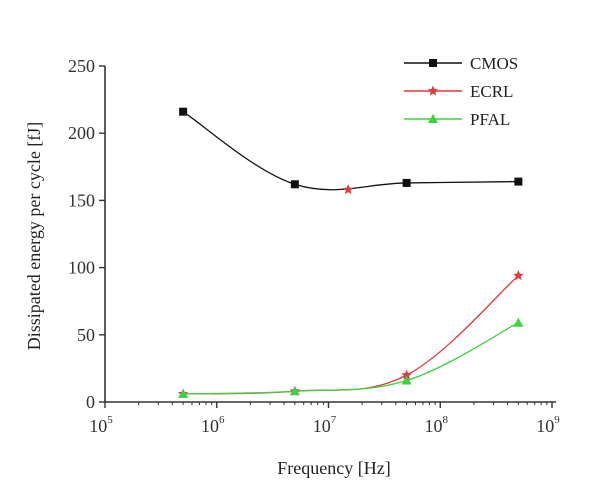 The height and width of the screenshot is (496, 609). I want to click on y-tick-label: 150, so click(81, 200).